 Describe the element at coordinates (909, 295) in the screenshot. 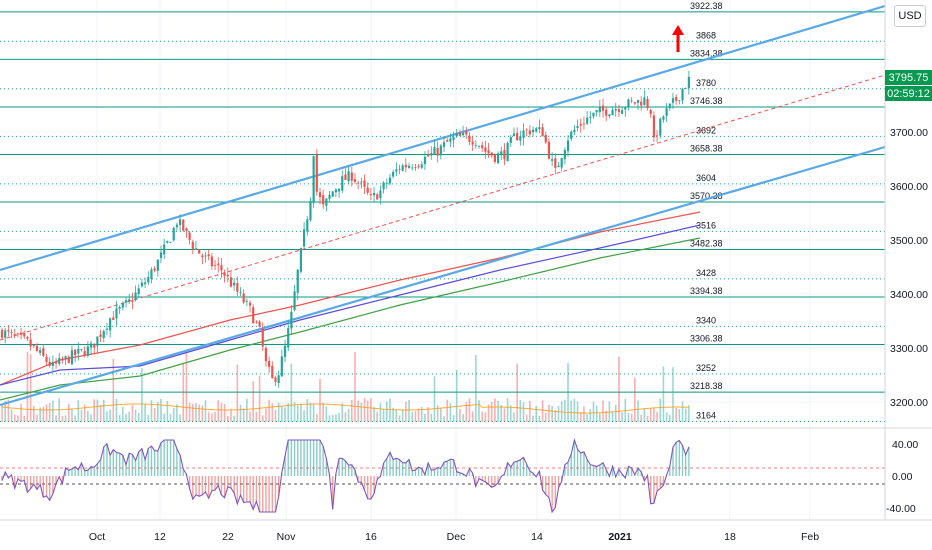

I see `price-tick-label: 3400.00` at that location.